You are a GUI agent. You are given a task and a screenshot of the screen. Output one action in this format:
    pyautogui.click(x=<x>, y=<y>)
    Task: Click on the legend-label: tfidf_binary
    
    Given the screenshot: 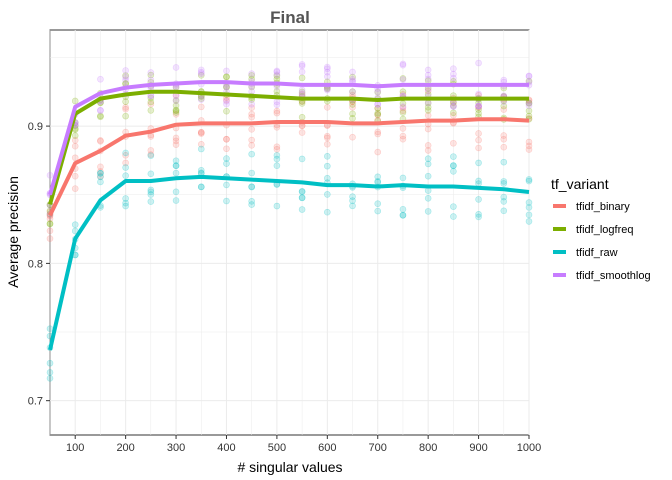 What is the action you would take?
    pyautogui.click(x=603, y=207)
    